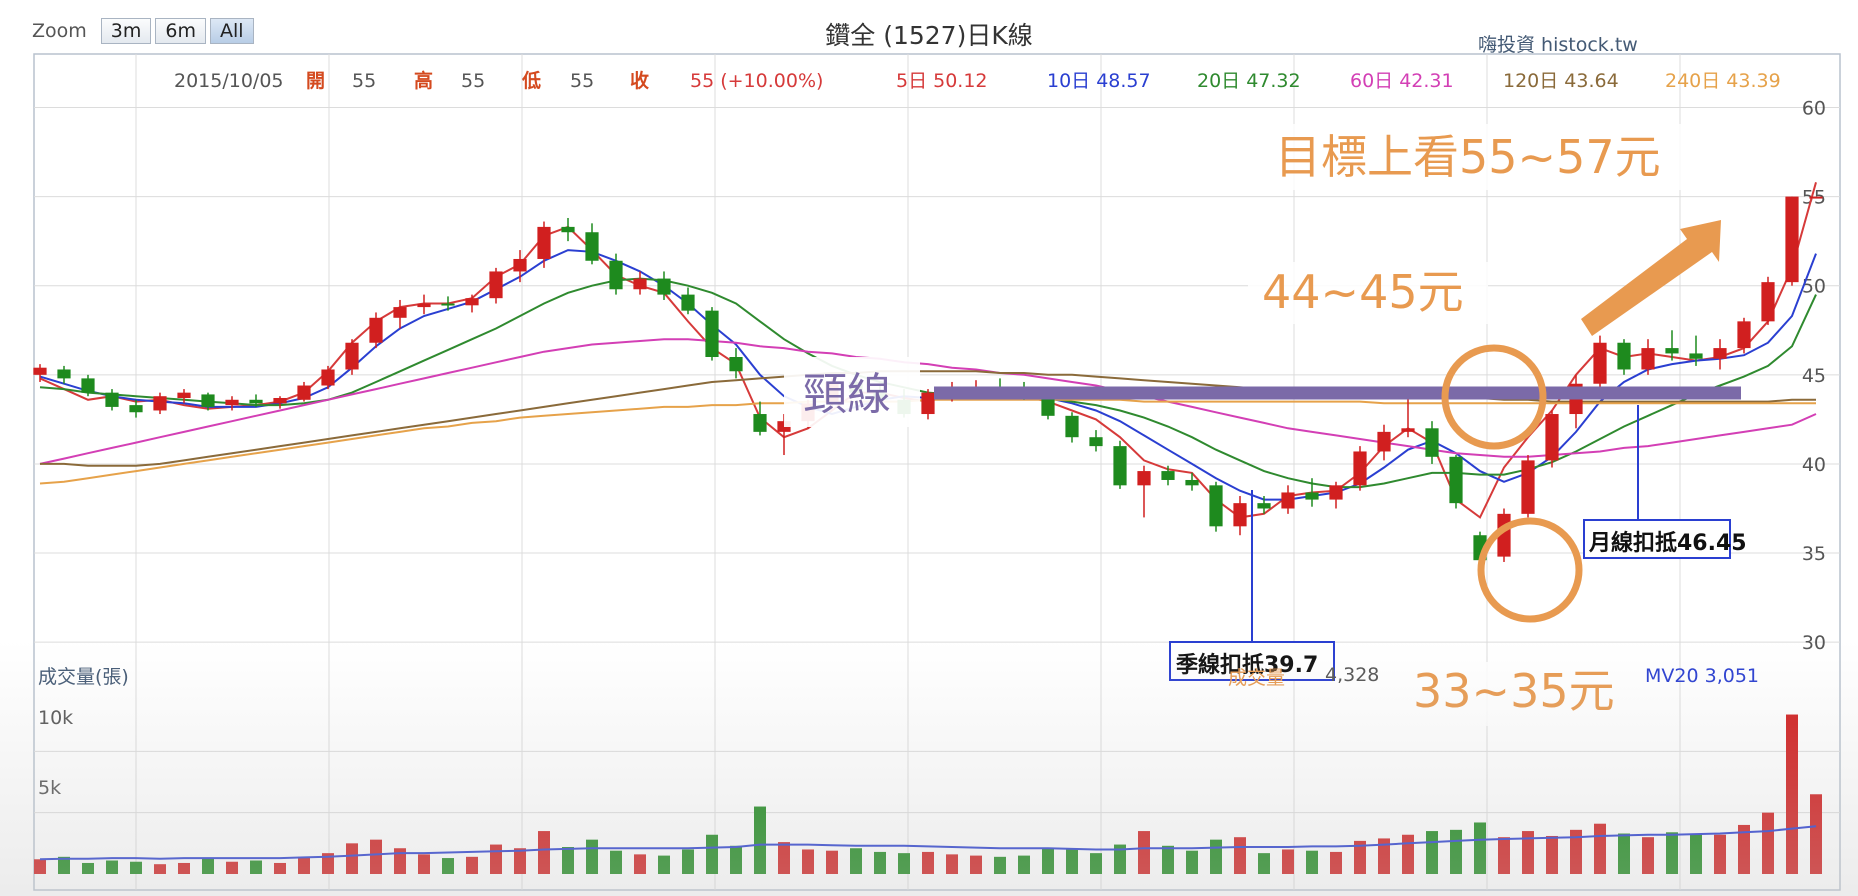  Describe the element at coordinates (1247, 665) in the screenshot. I see `quarter-line-label: 季線扣抵39.7` at that location.